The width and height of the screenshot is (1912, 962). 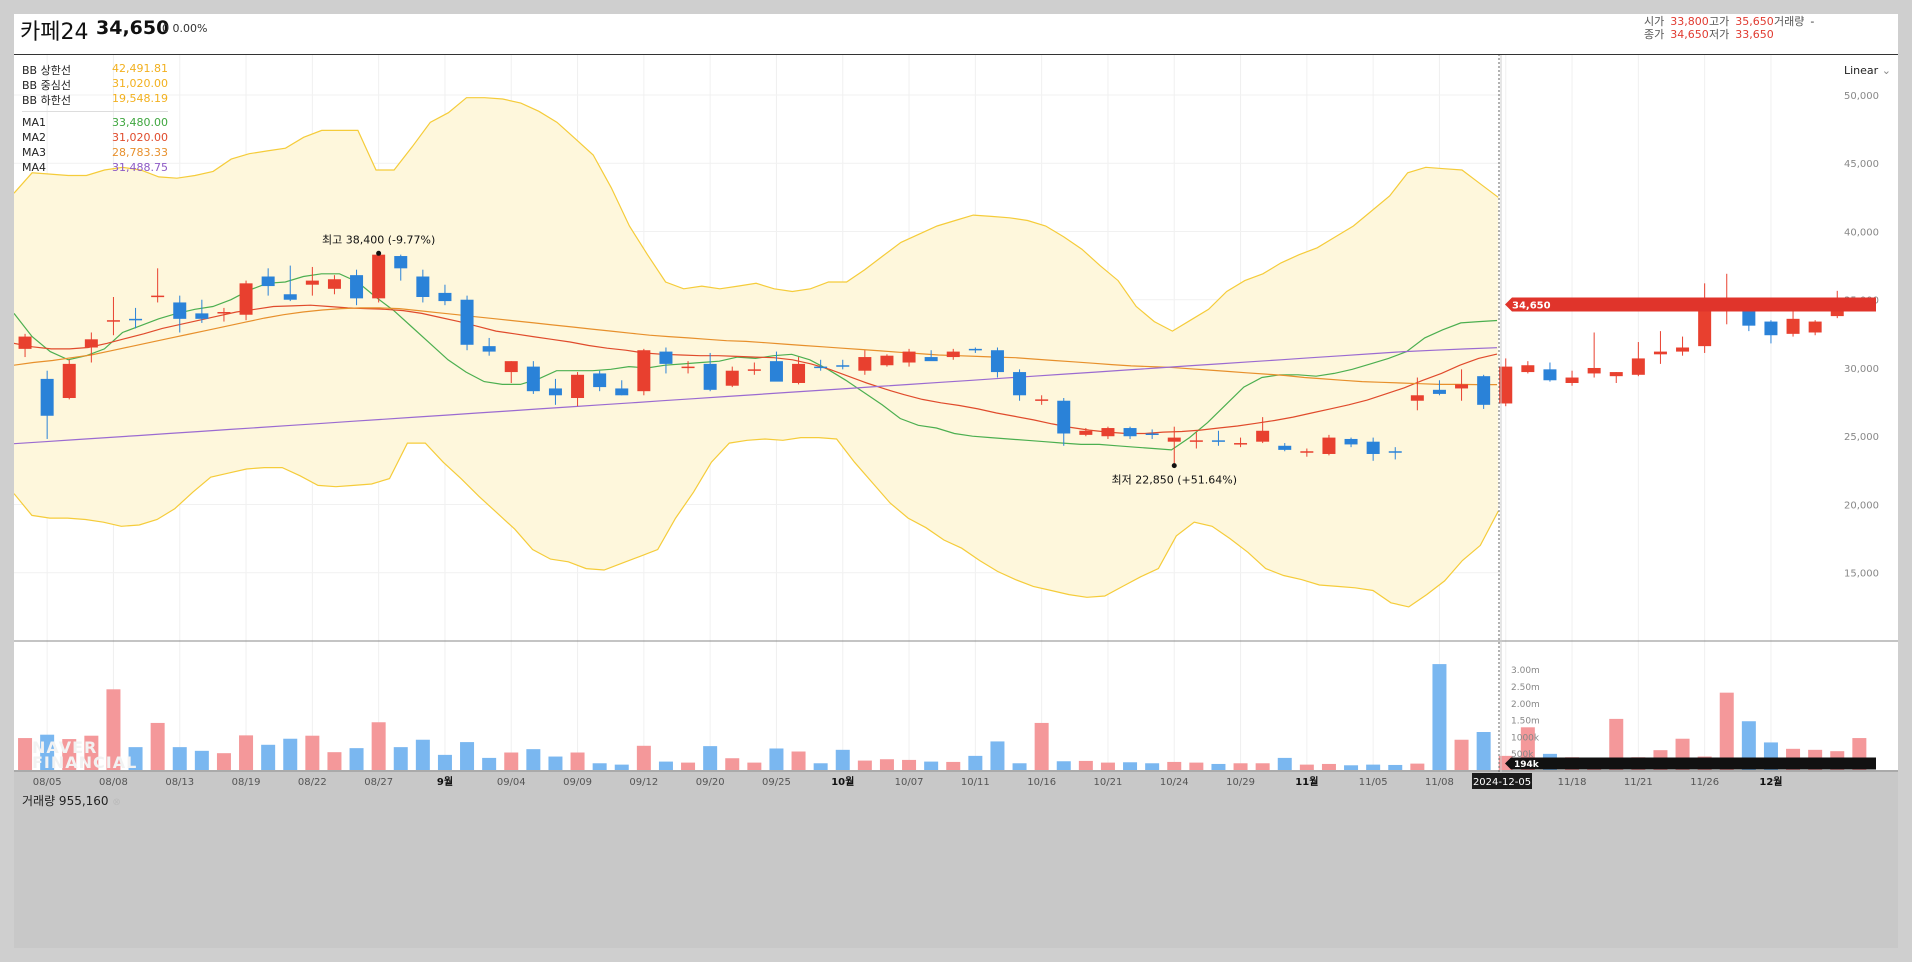 I want to click on current-volume-label: 194k, so click(x=1527, y=765).